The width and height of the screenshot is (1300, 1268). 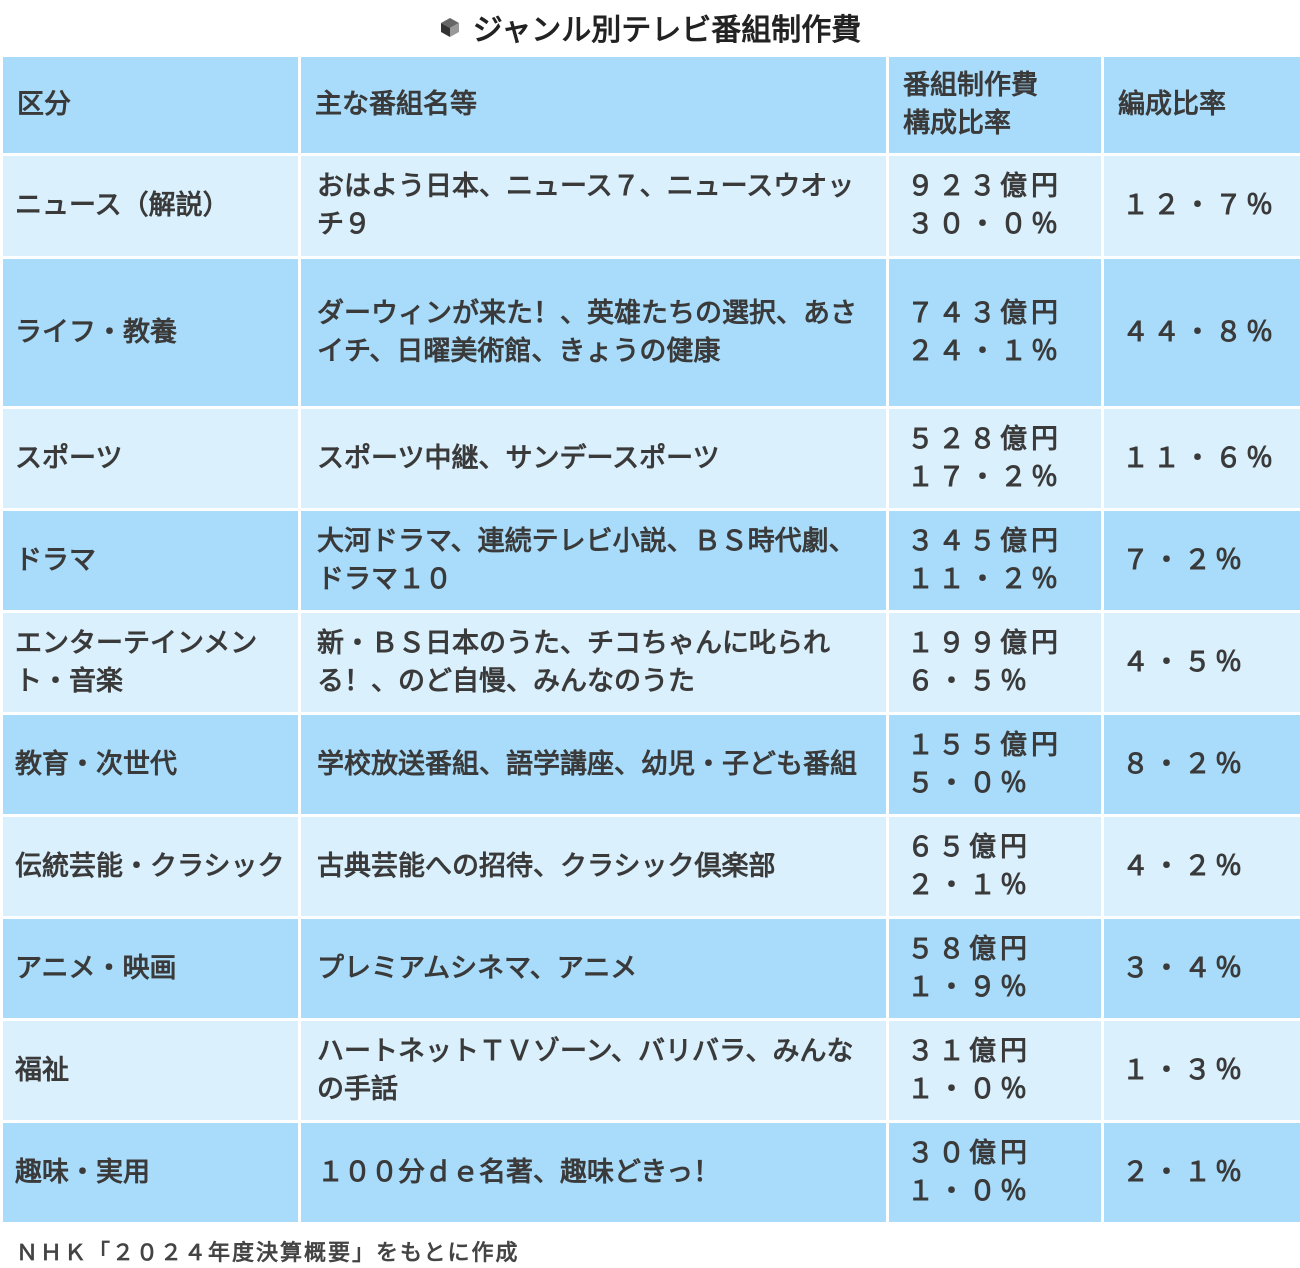 What do you see at coordinates (1200, 1172) in the screenshot?
I see `cell-ratio: ２・１％` at bounding box center [1200, 1172].